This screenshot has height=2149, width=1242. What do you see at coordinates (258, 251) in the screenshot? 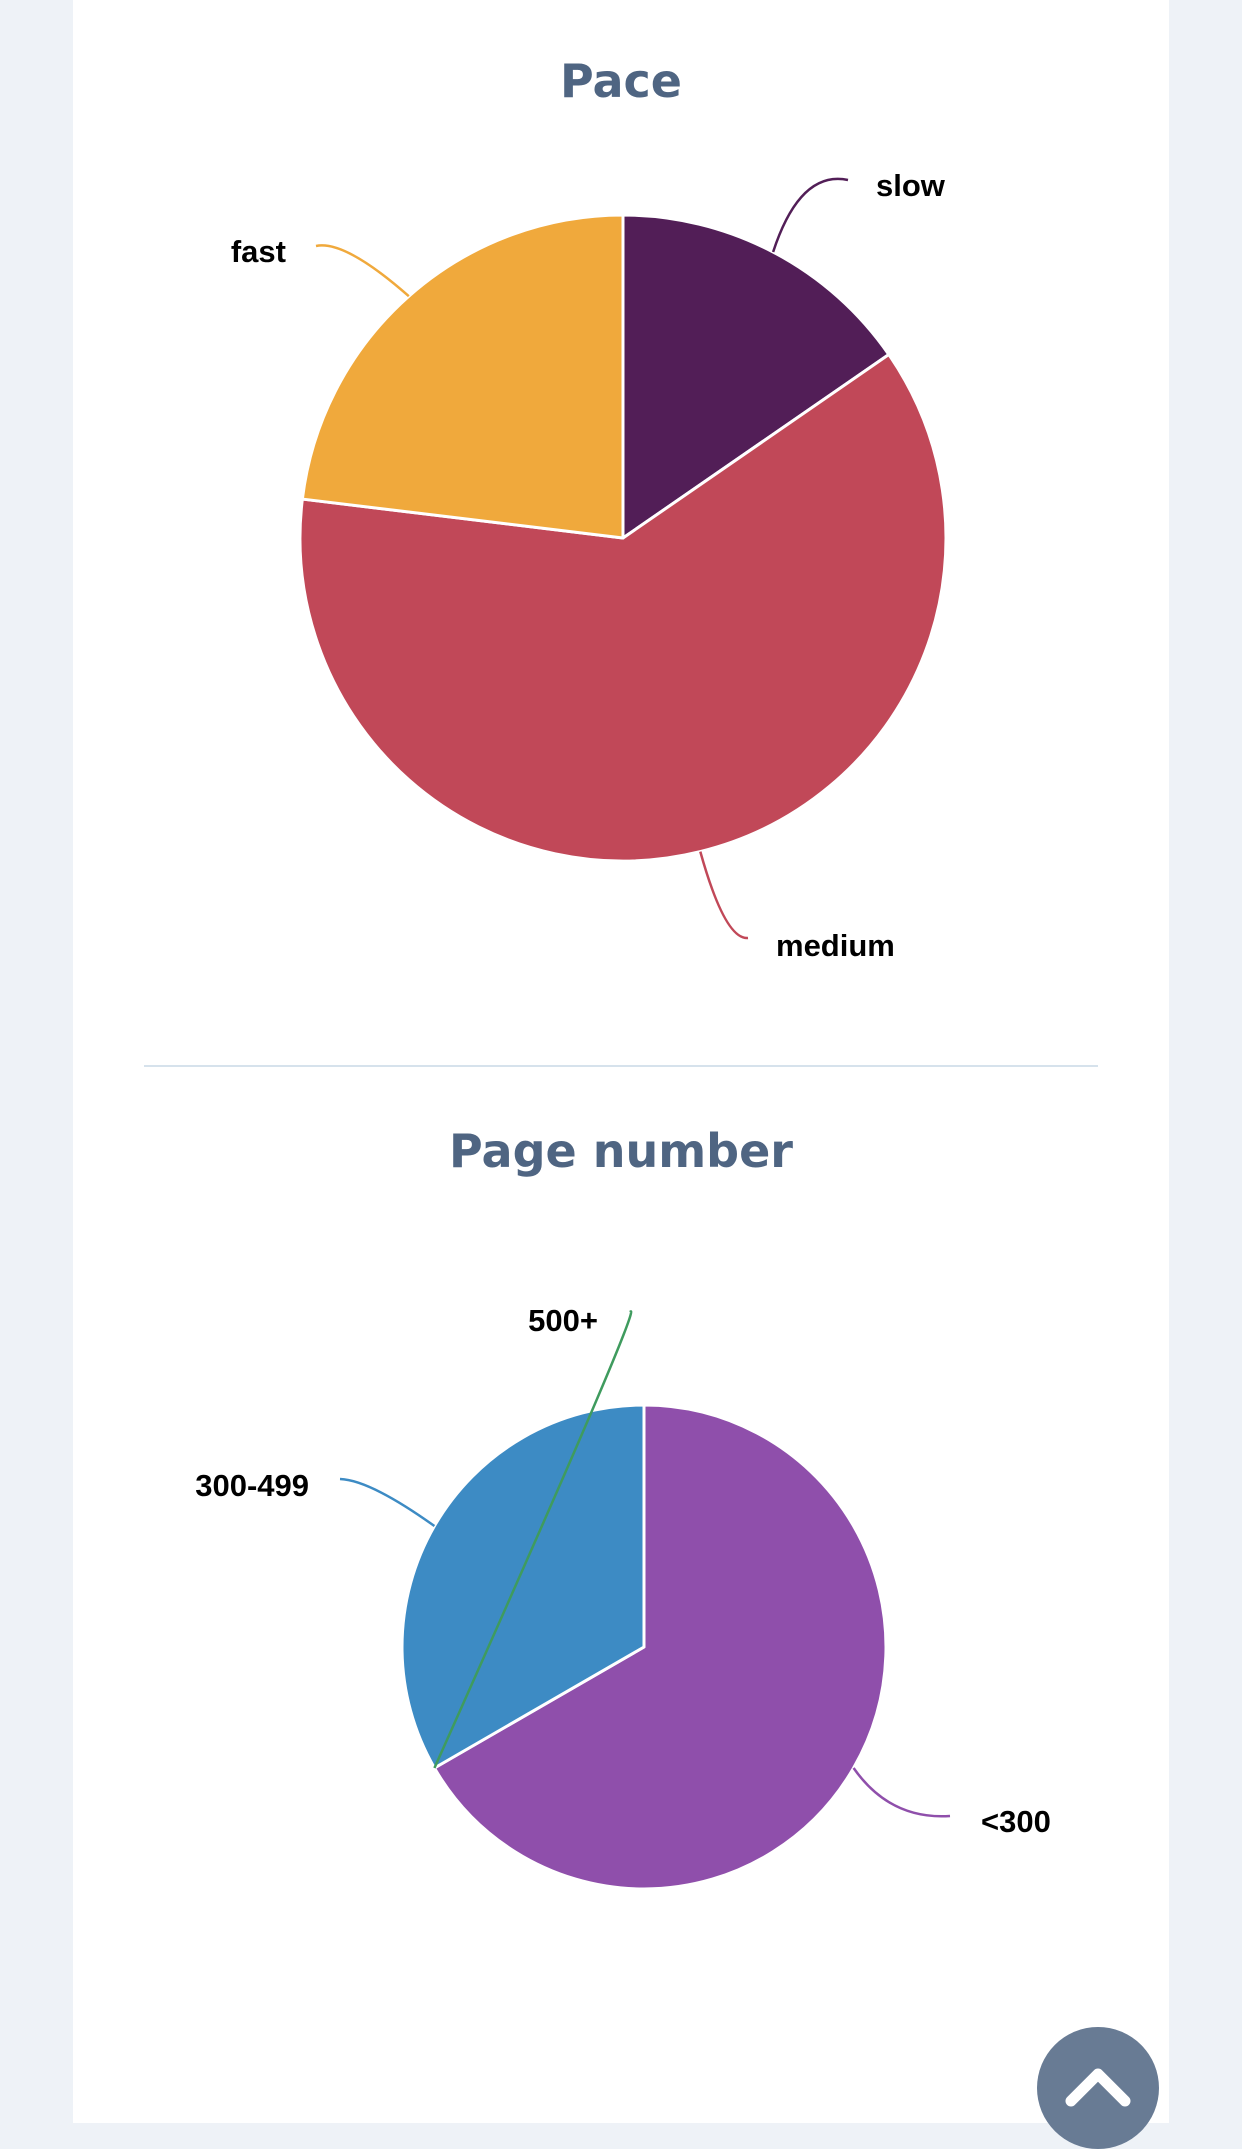
I see `pace-label-fast: fast` at bounding box center [258, 251].